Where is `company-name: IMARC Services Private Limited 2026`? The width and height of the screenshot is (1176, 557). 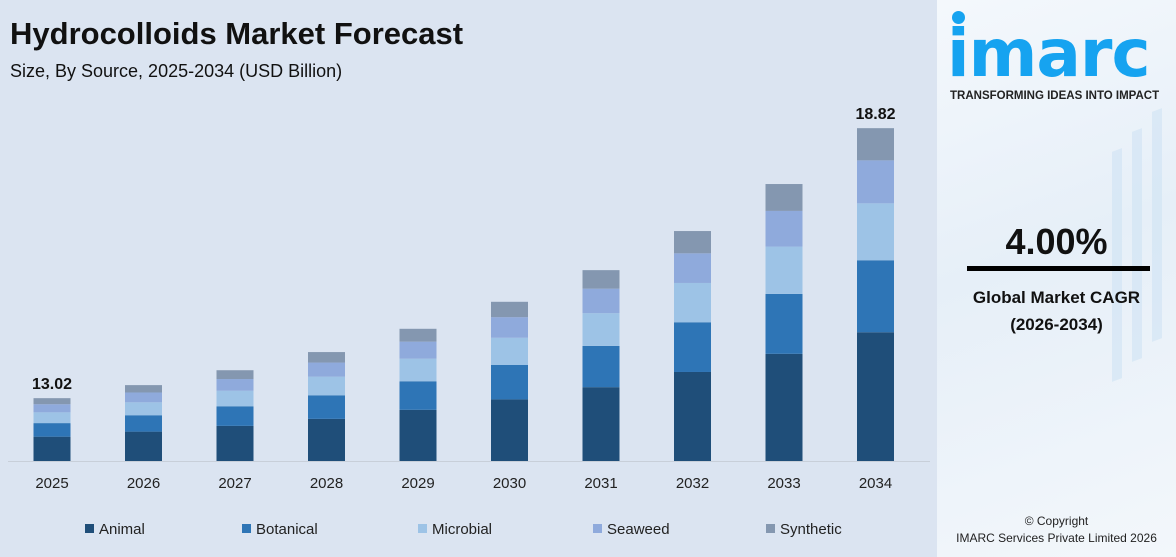
company-name: IMARC Services Private Limited 2026 is located at coordinates (1056, 538).